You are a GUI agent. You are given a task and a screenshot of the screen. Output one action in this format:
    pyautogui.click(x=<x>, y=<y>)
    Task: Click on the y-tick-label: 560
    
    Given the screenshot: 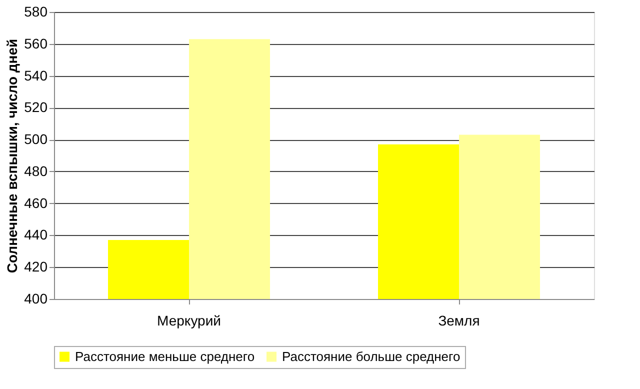 What is the action you would take?
    pyautogui.click(x=36, y=43)
    